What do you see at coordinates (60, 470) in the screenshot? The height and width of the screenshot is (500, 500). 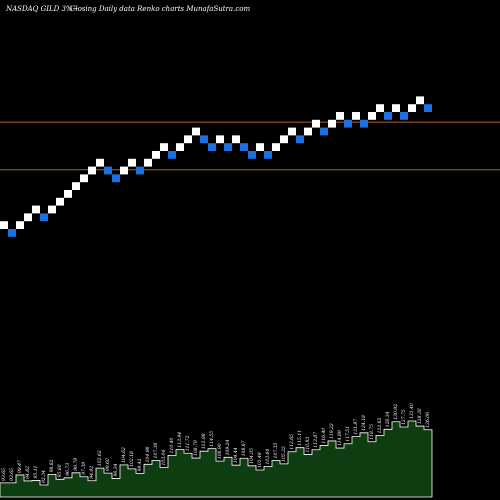 I see `volume-value-label: 95.80` at bounding box center [60, 470].